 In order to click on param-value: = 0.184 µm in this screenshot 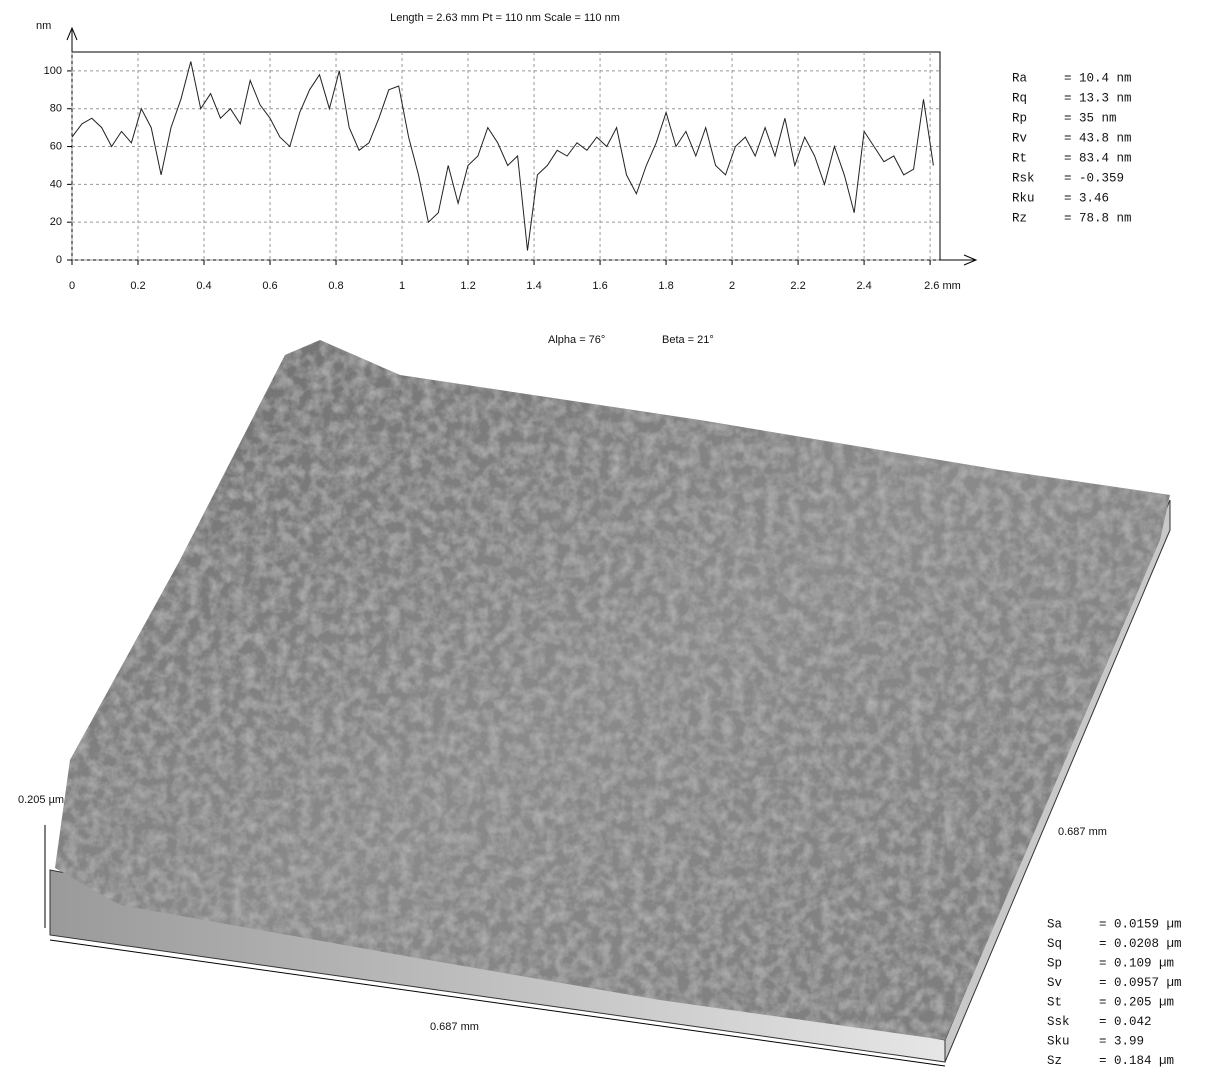, I will do `click(1136, 1061)`.